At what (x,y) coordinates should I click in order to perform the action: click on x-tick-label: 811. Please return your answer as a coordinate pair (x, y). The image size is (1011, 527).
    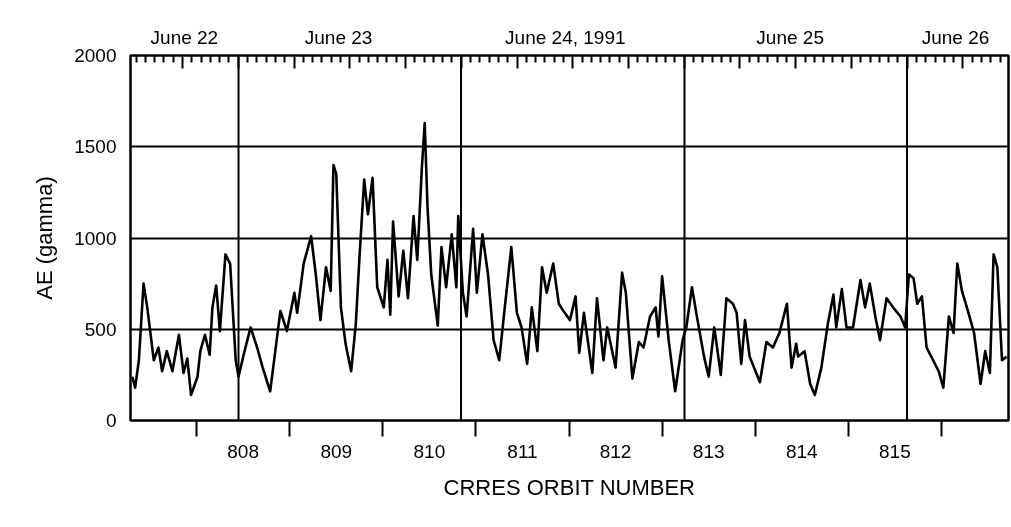
    Looking at the image, I should click on (522, 451).